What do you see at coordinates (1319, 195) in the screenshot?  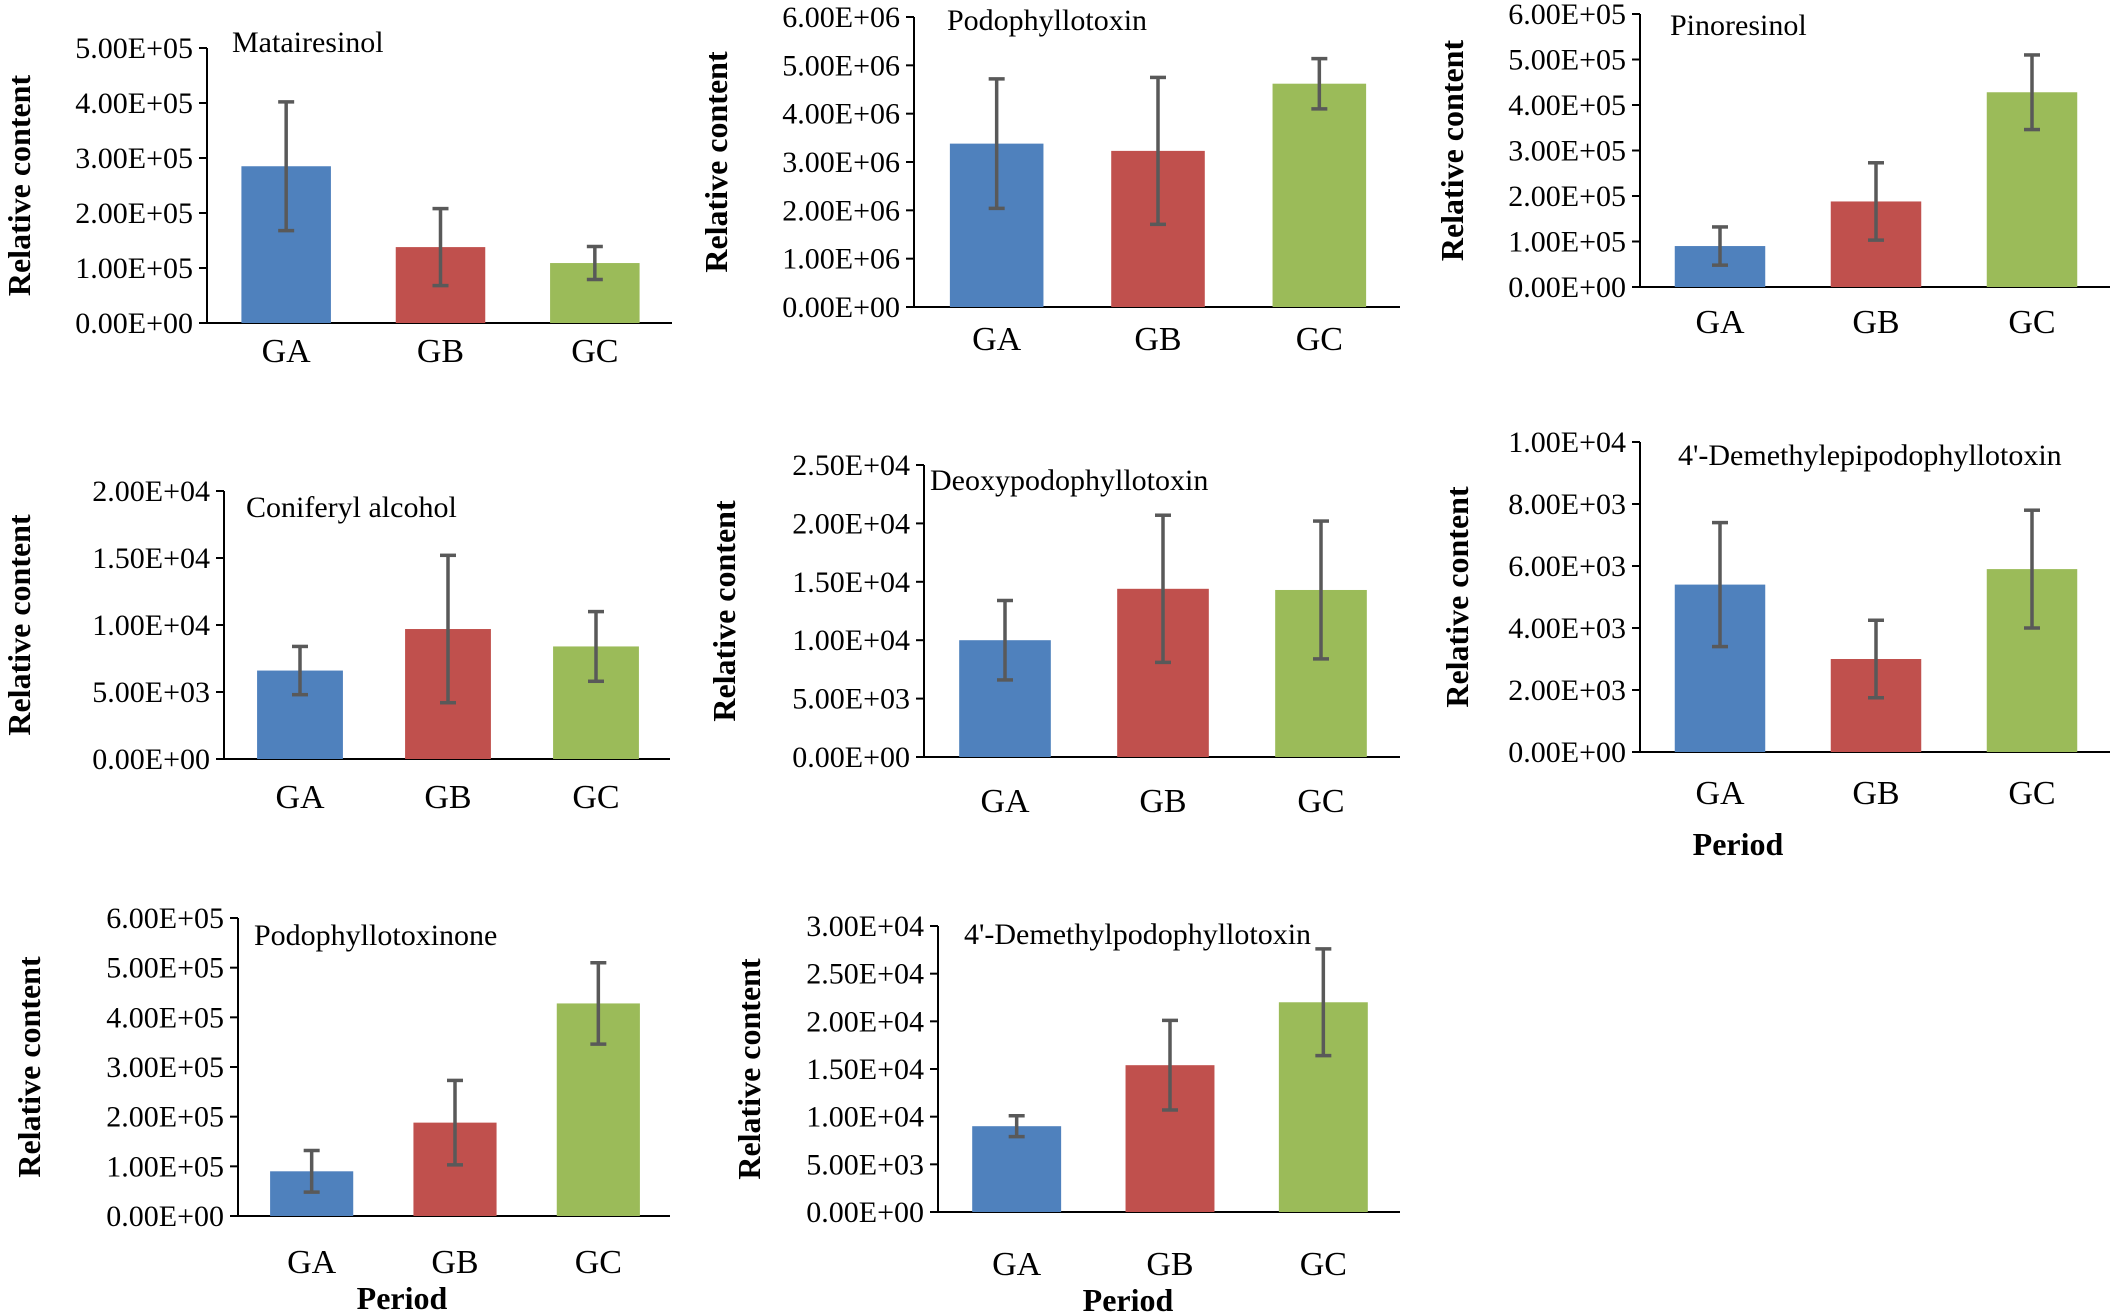 I see `bar-gc` at bounding box center [1319, 195].